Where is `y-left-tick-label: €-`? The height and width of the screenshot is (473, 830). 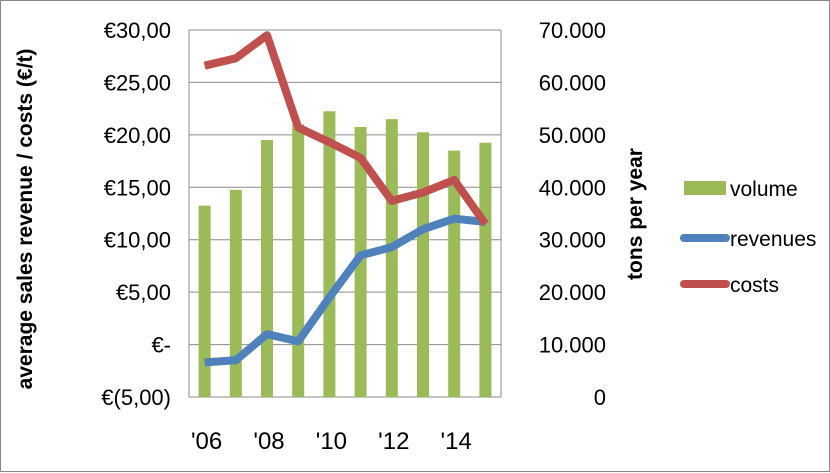
y-left-tick-label: €- is located at coordinates (161, 345).